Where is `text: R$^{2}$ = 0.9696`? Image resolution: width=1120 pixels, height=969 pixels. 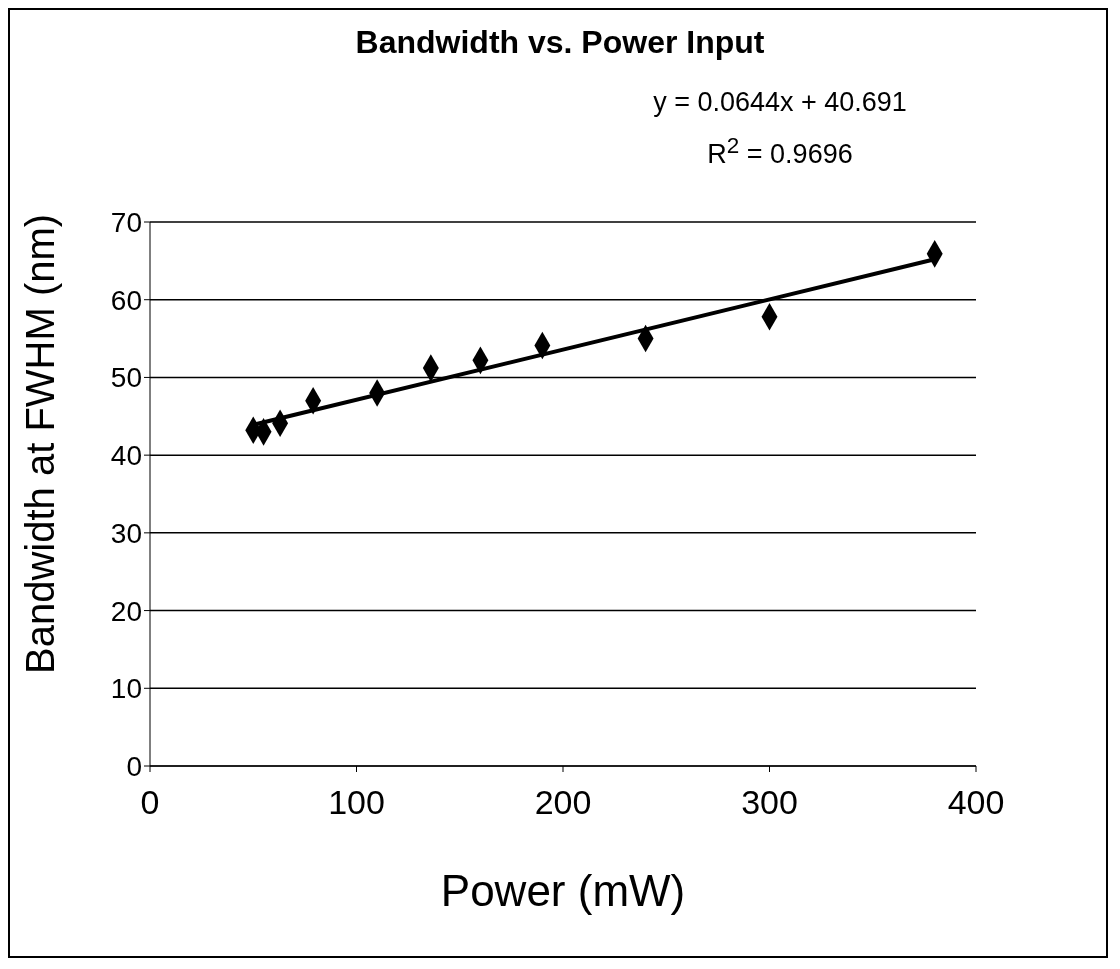 text: R$^{2}$ = 0.9696 is located at coordinates (780, 151).